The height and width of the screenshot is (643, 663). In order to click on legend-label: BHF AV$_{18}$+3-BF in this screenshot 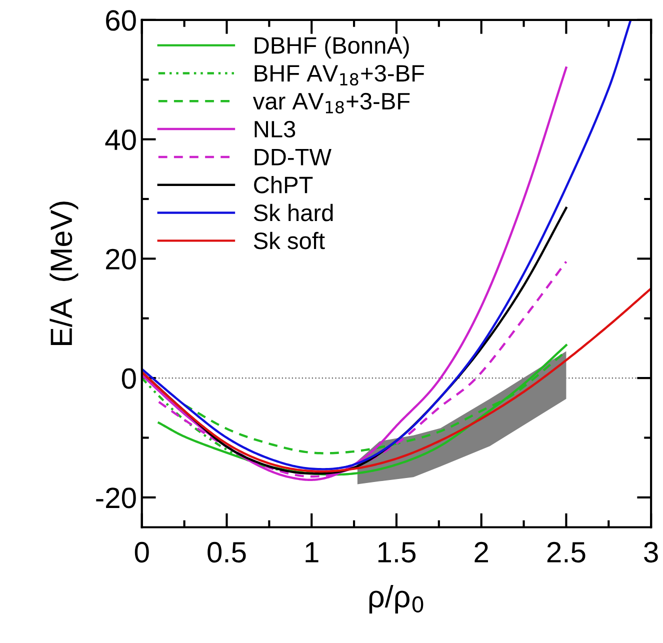, I will do `click(339, 75)`.